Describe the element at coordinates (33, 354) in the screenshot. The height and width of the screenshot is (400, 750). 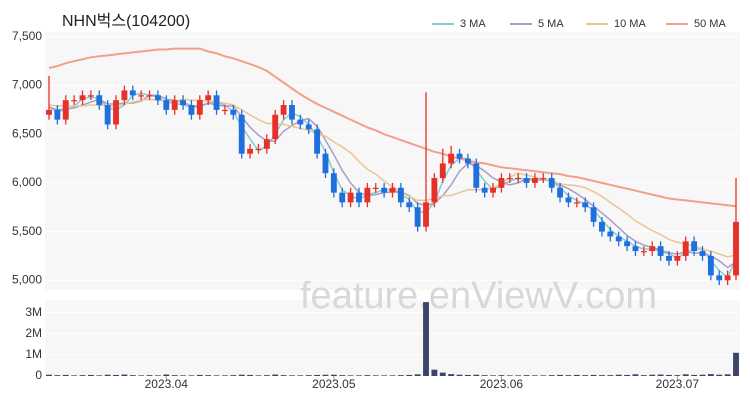
I see `y-tick-label: 1M` at that location.